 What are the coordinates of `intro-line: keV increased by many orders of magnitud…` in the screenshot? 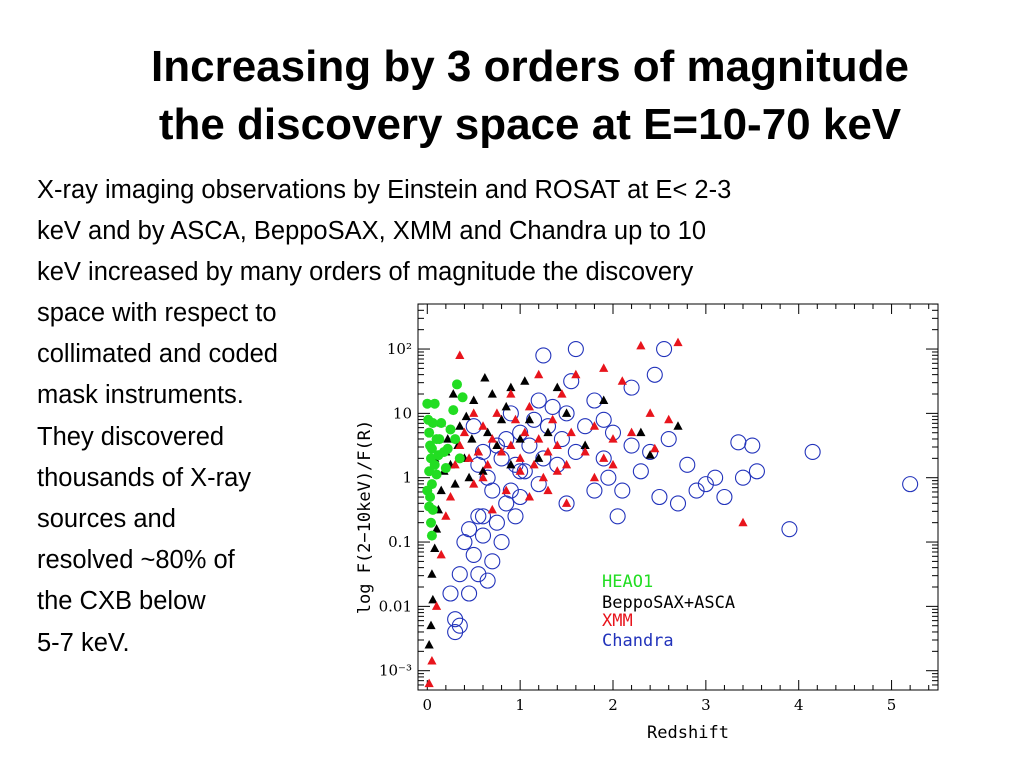 It's located at (365, 272).